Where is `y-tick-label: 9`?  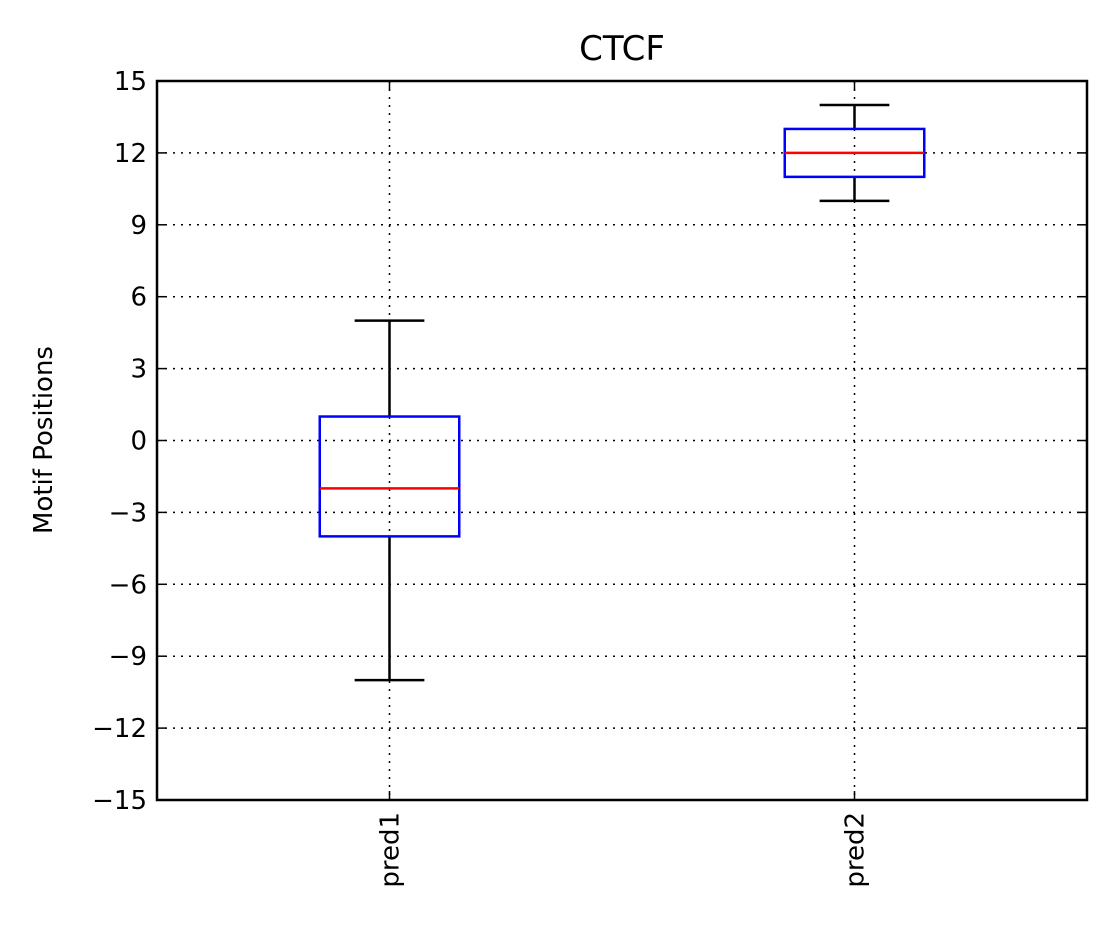
y-tick-label: 9 is located at coordinates (138, 226).